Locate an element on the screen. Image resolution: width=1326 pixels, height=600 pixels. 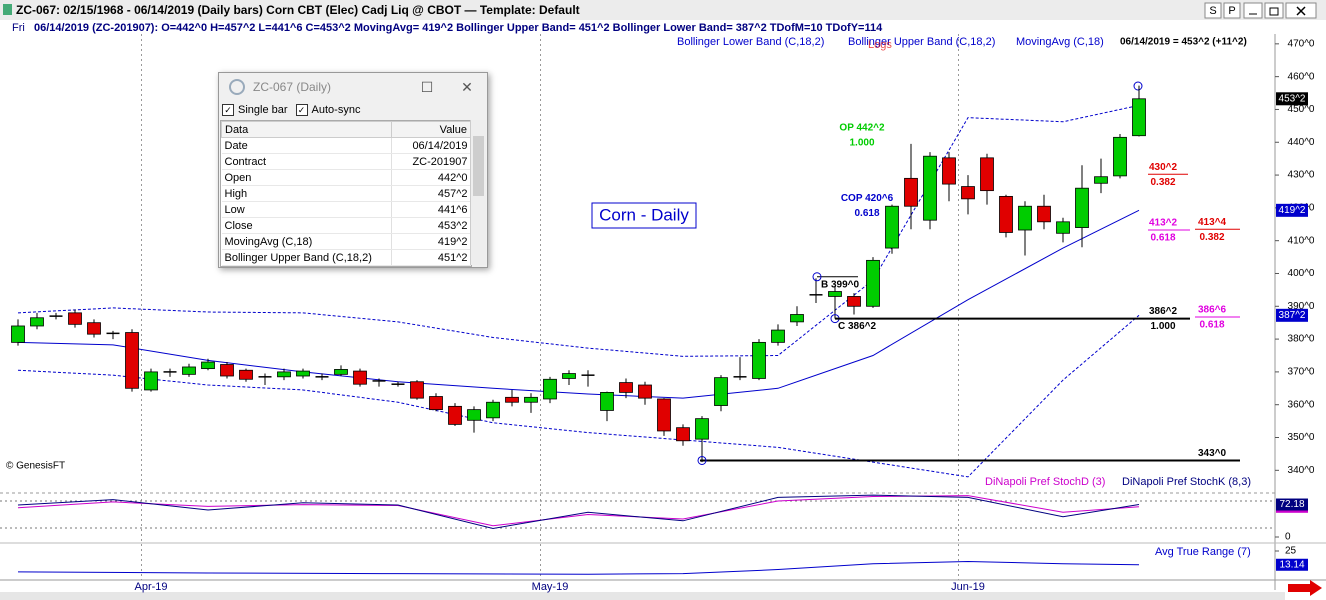
data-window-title-bar: ZC-067 (Daily) ☐ ✕ is located at coordinates (353, 87).